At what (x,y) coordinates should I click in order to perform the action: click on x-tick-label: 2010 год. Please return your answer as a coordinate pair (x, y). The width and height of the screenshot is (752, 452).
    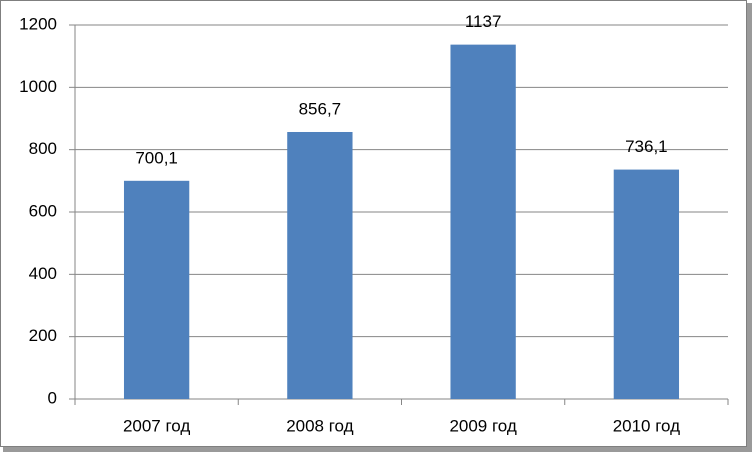
    Looking at the image, I should click on (646, 425).